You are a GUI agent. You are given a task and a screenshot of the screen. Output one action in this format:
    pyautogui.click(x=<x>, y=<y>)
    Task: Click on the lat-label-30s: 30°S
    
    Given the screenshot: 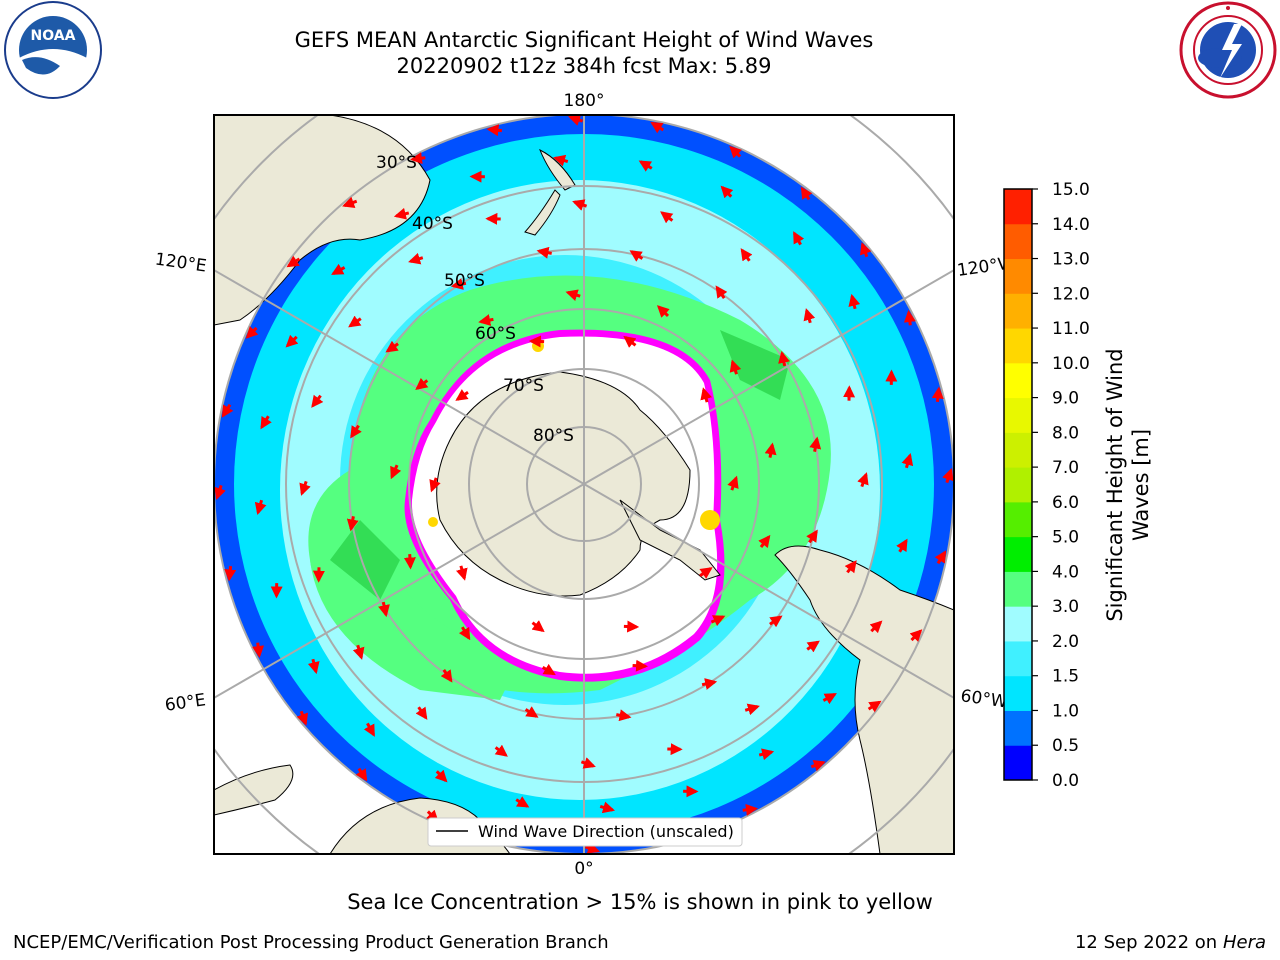 What is the action you would take?
    pyautogui.click(x=396, y=163)
    